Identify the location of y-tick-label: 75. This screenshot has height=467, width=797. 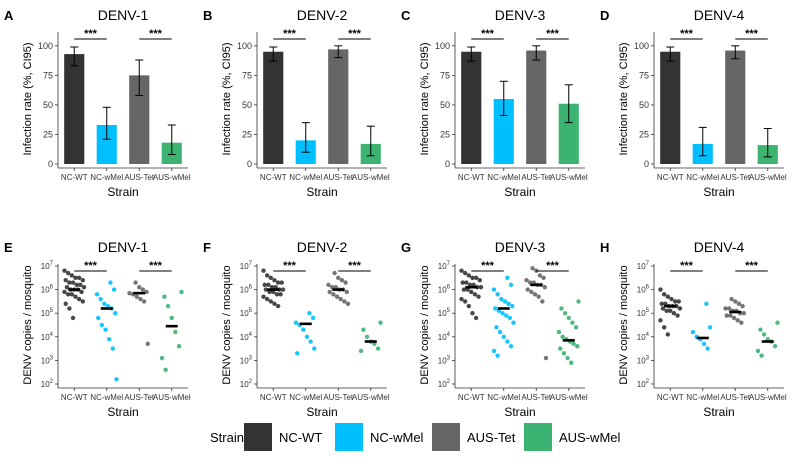
(48, 75).